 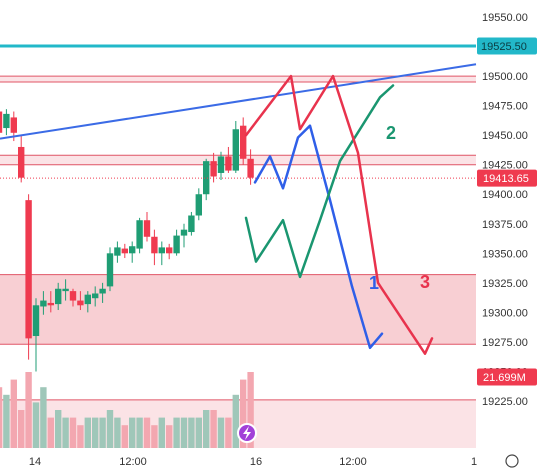 What do you see at coordinates (238, 101) in the screenshot?
I see `trendline` at bounding box center [238, 101].